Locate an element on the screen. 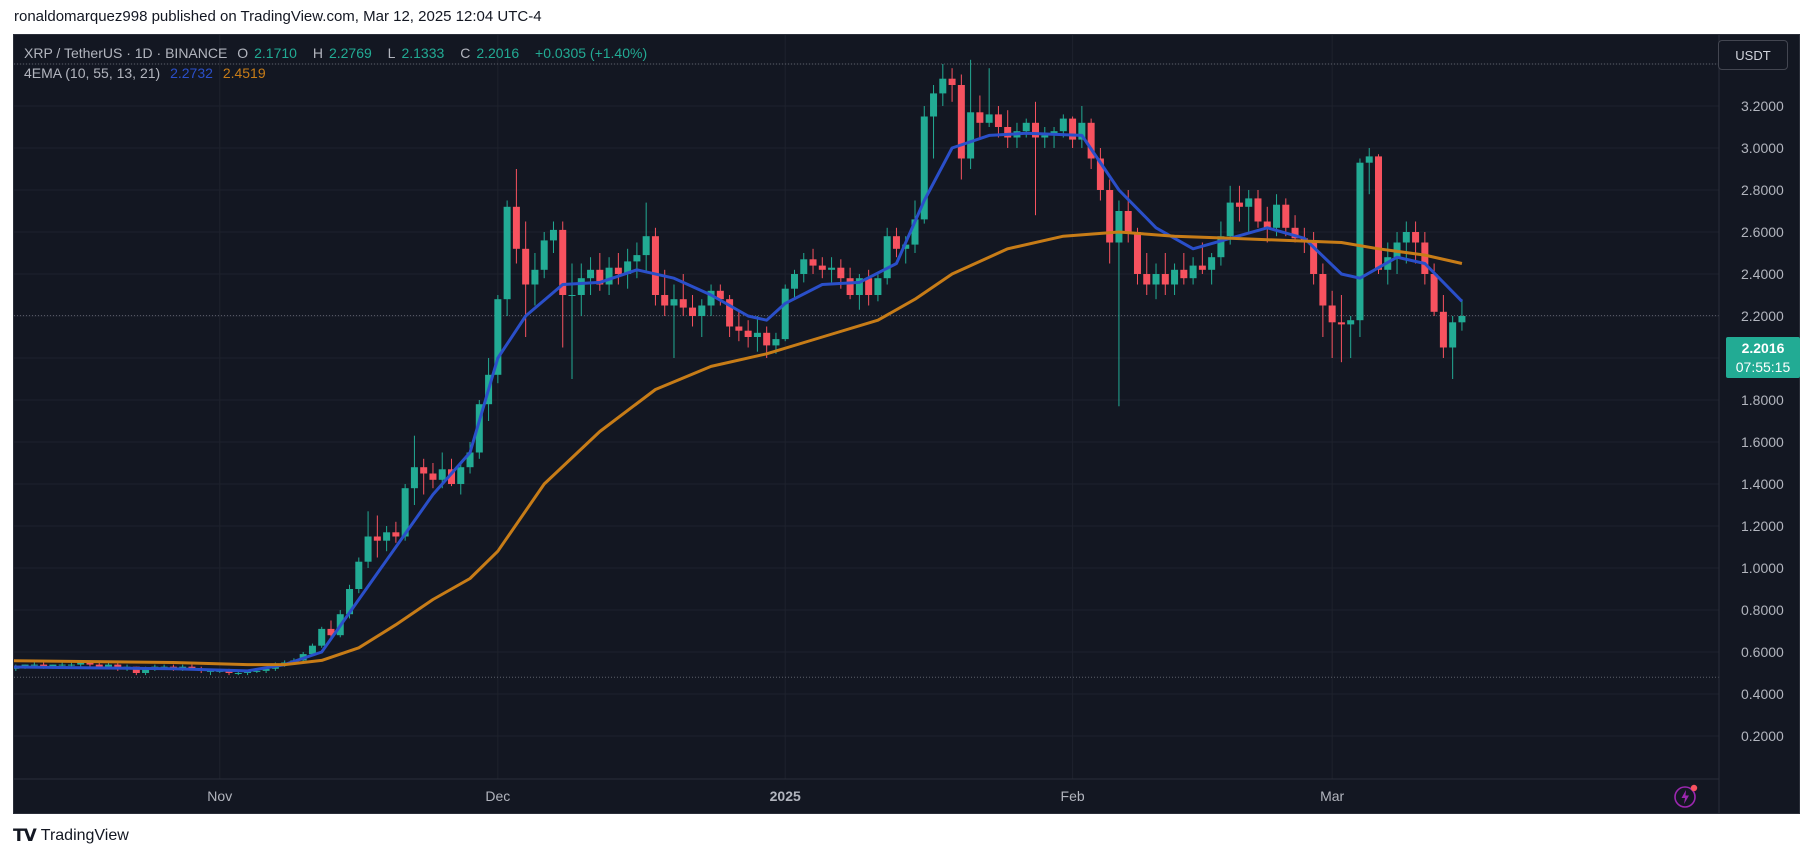  x-axis-labels: Nov Dec 2025 Feb Mar is located at coordinates (775, 796).